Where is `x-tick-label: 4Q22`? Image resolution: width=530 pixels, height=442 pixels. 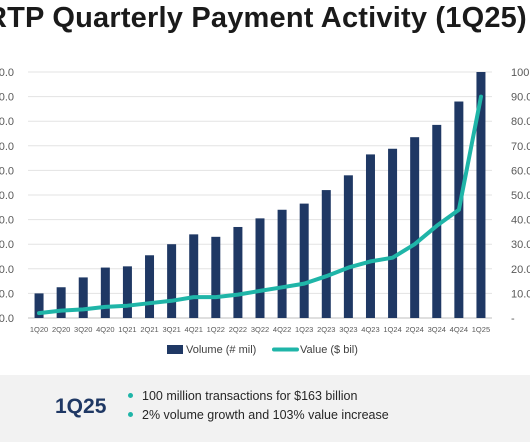
x-tick-label: 4Q22 is located at coordinates (282, 329).